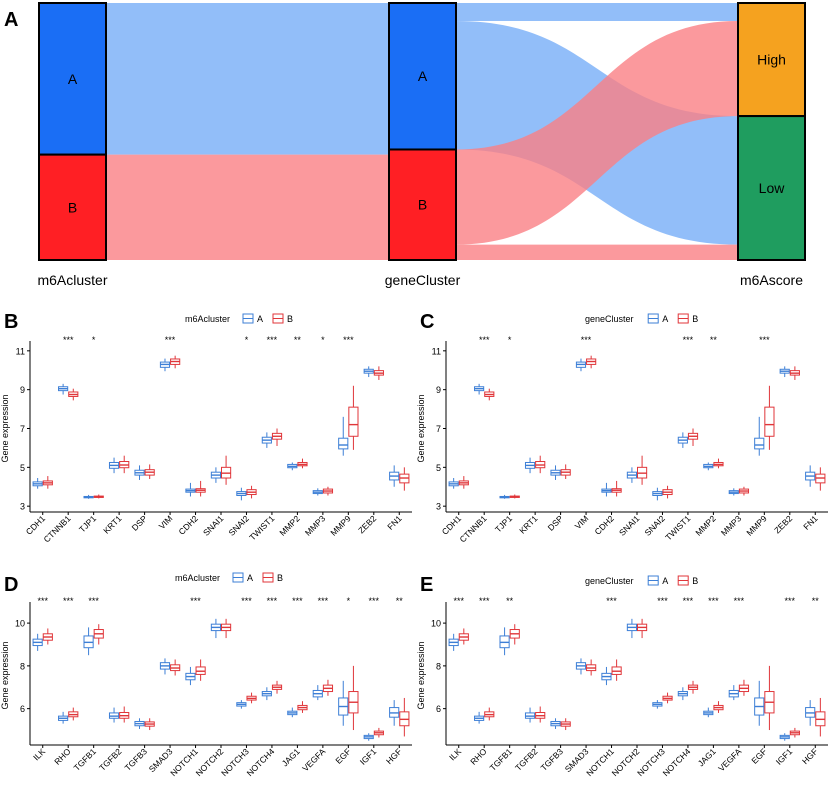  I want to click on x-tick-label: VEGFA, so click(729, 759).